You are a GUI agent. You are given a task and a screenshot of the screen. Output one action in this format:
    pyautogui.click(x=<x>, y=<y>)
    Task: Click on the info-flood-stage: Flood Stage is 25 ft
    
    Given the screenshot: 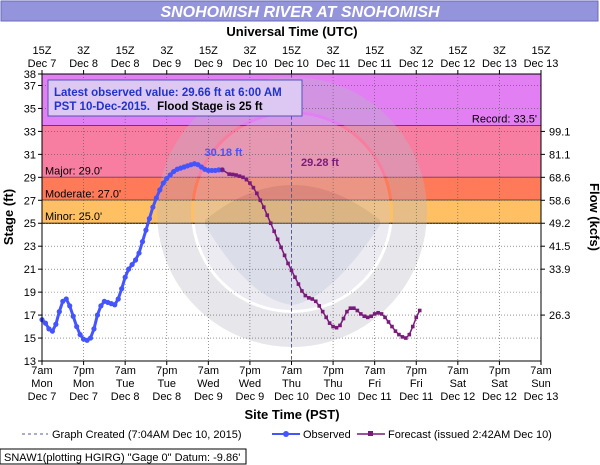 What is the action you would take?
    pyautogui.click(x=210, y=107)
    